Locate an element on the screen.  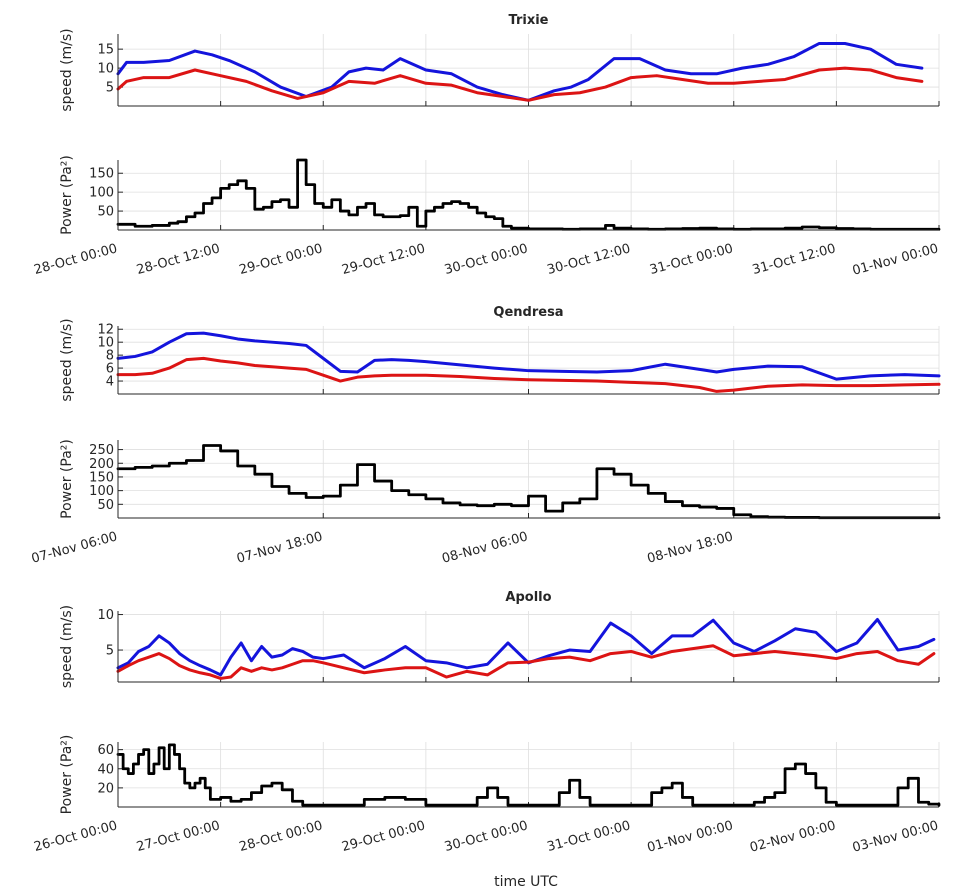
y-tick-label: 60 is located at coordinates (105, 750).